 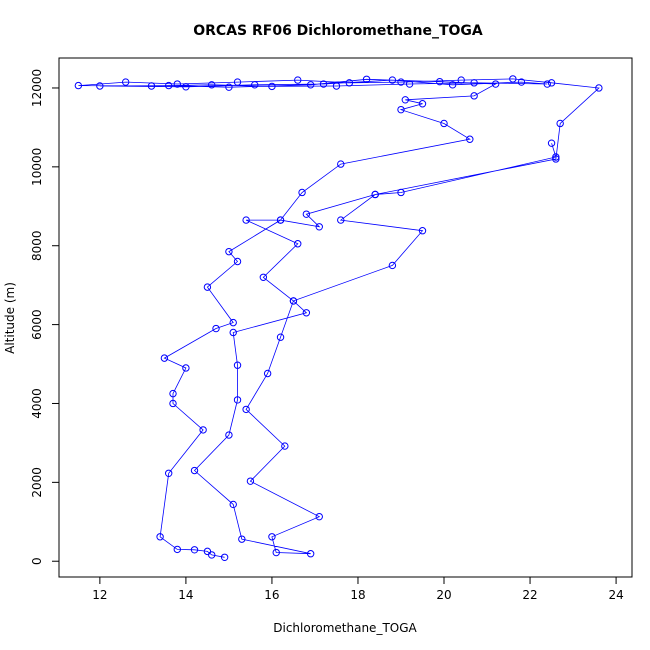 What do you see at coordinates (529, 595) in the screenshot?
I see `x-tick-label: 22` at bounding box center [529, 595].